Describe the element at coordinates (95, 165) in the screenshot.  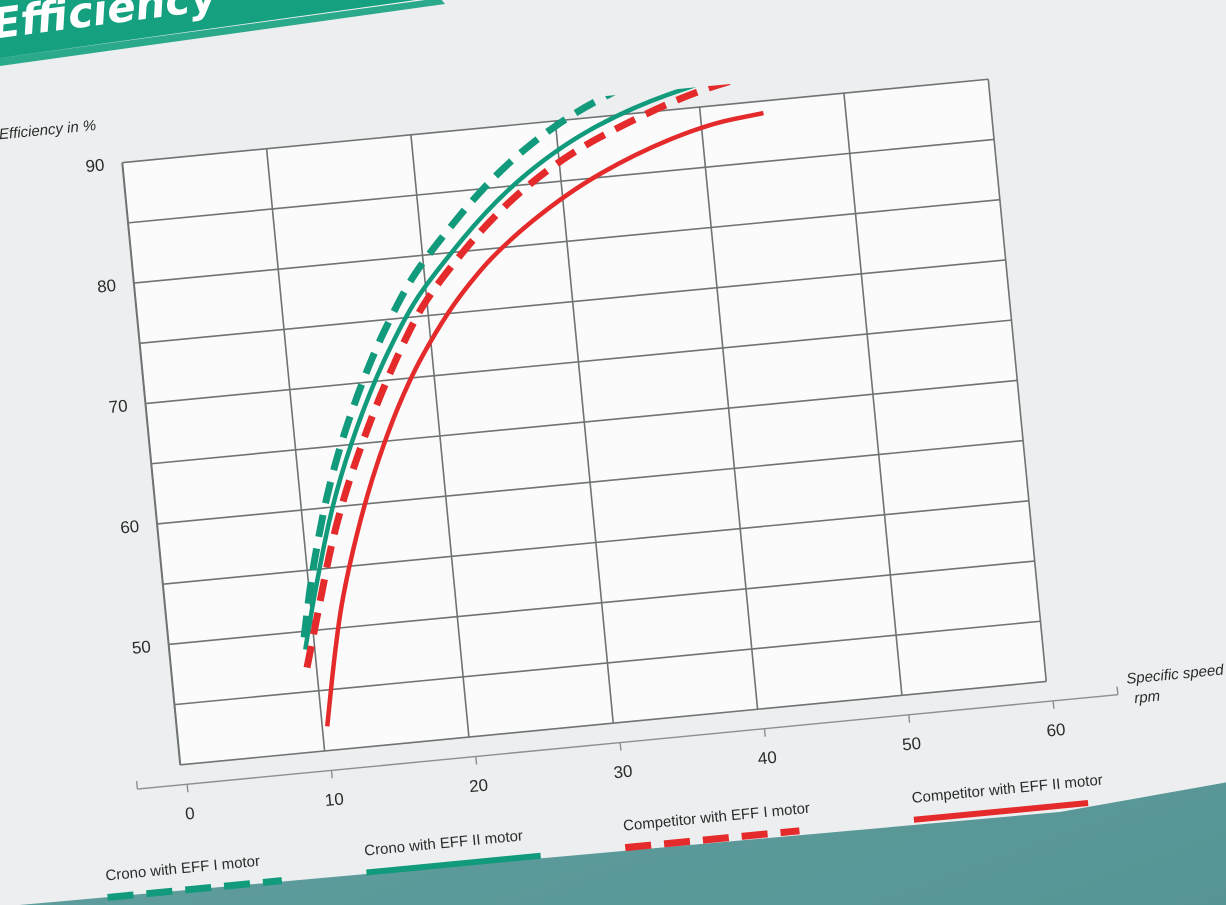
I see `y-tick-label: 90` at that location.